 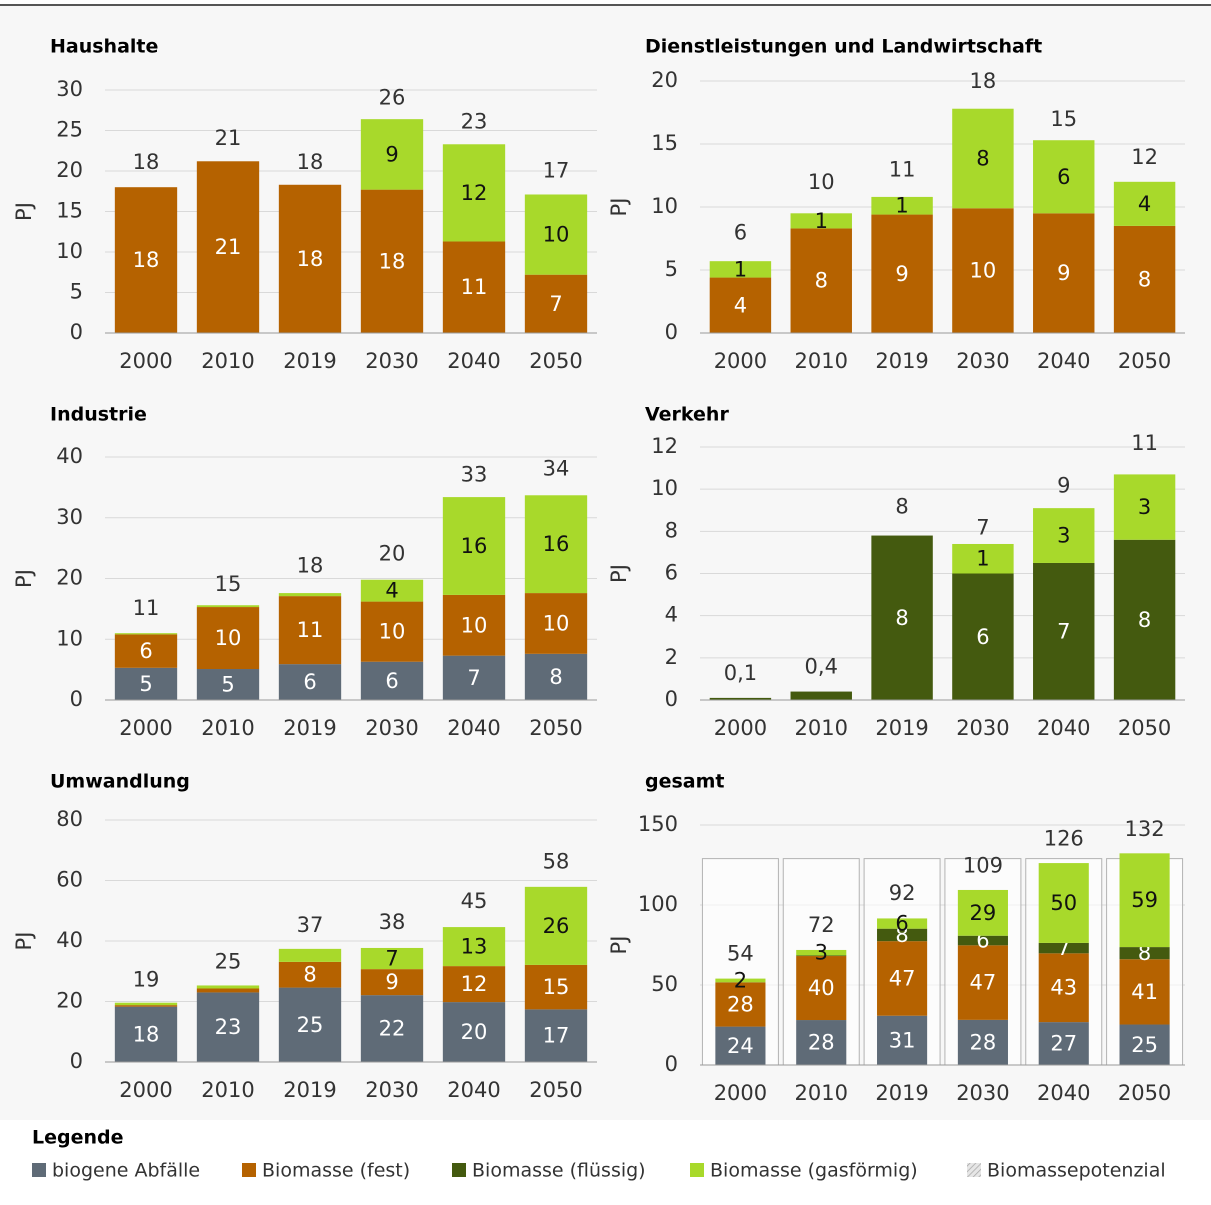 What do you see at coordinates (392, 1029) in the screenshot?
I see `data-label: 22` at bounding box center [392, 1029].